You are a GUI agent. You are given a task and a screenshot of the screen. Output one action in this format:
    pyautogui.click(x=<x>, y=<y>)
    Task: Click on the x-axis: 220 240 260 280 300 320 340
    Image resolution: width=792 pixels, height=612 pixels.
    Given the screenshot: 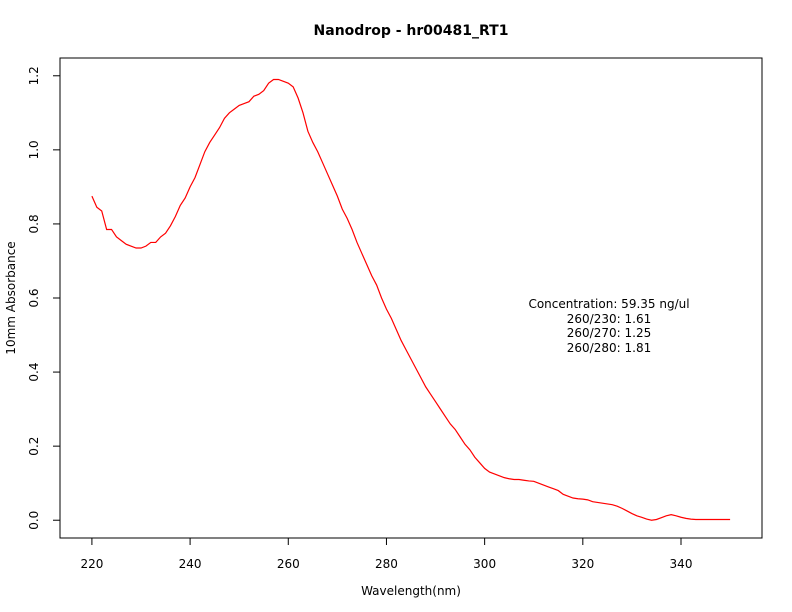 What is the action you would take?
    pyautogui.click(x=386, y=554)
    